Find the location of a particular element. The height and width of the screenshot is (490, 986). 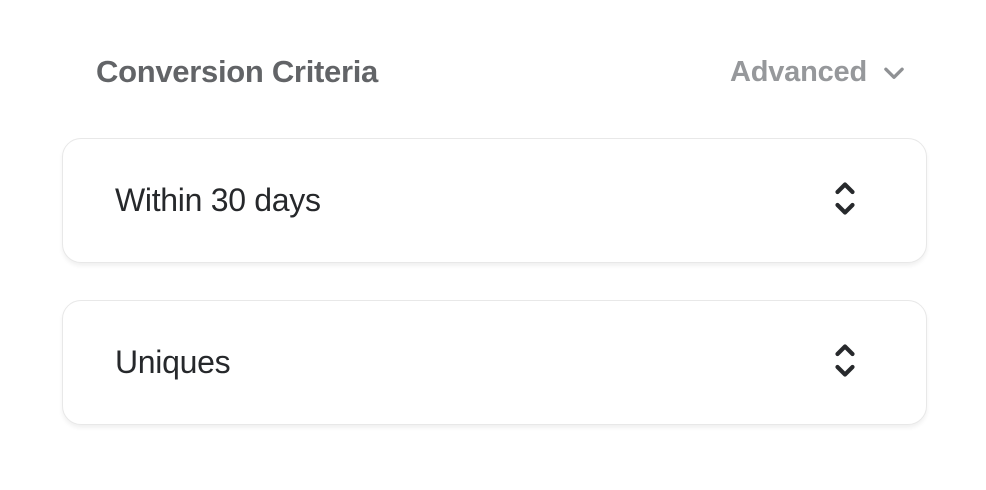

advanced-toggle-button: Advanced is located at coordinates (818, 72).